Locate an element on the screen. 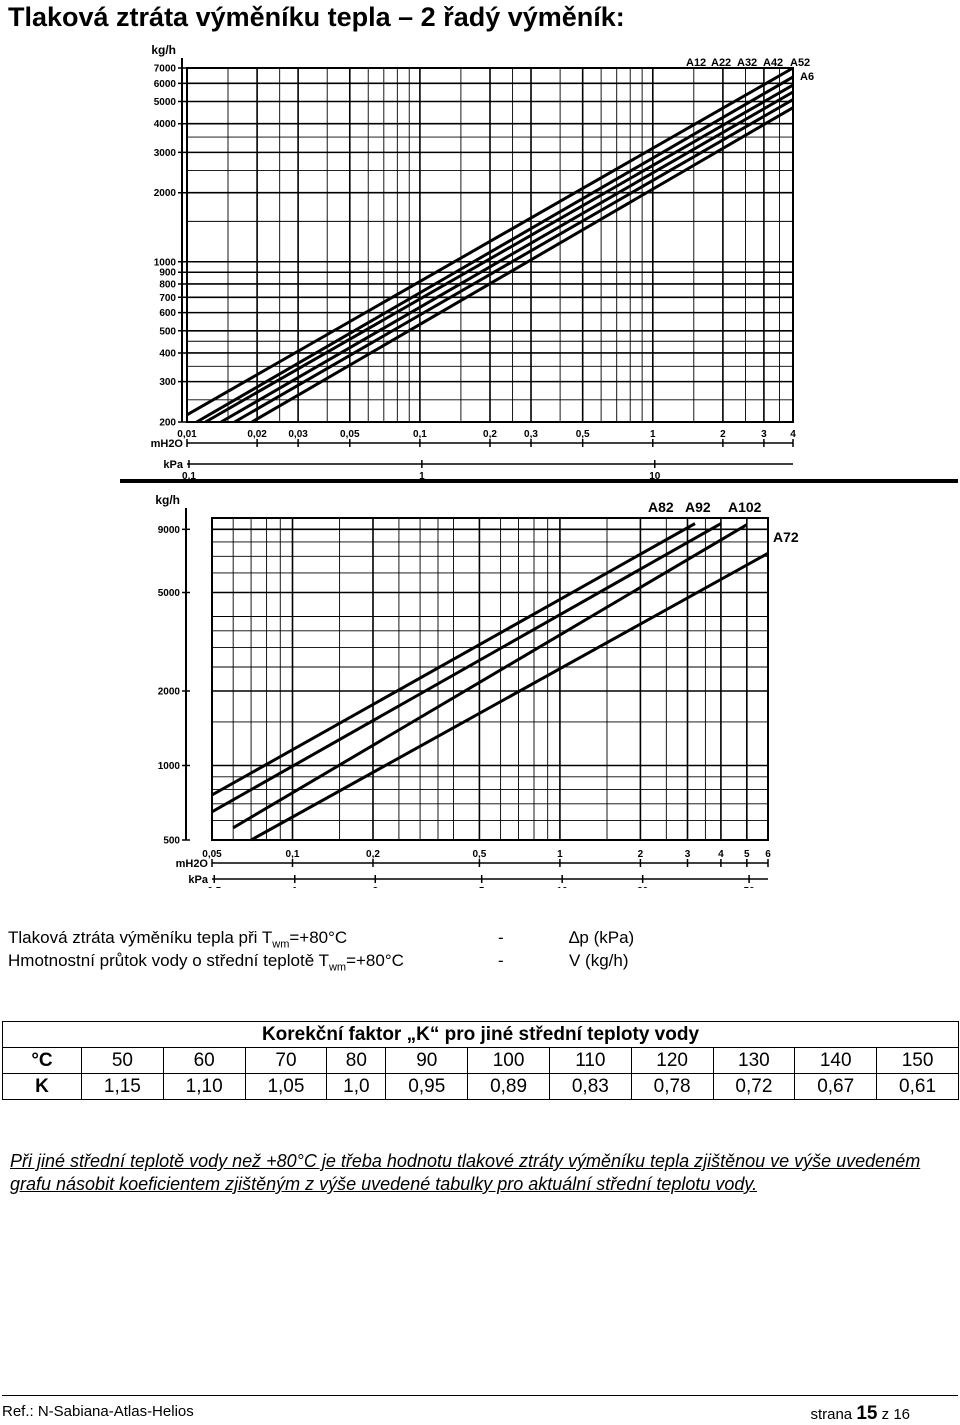 Image resolution: width=960 pixels, height=1425 pixels. footer-page-total: 16 is located at coordinates (901, 1414).